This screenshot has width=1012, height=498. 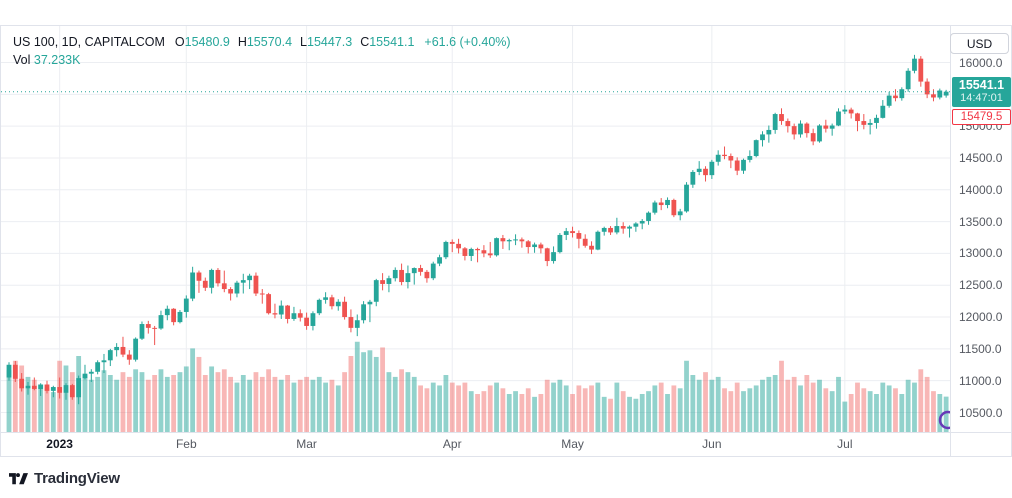 What do you see at coordinates (506, 444) in the screenshot?
I see `time-axis: 2023 Feb Mar Apr May Jun Jul` at bounding box center [506, 444].